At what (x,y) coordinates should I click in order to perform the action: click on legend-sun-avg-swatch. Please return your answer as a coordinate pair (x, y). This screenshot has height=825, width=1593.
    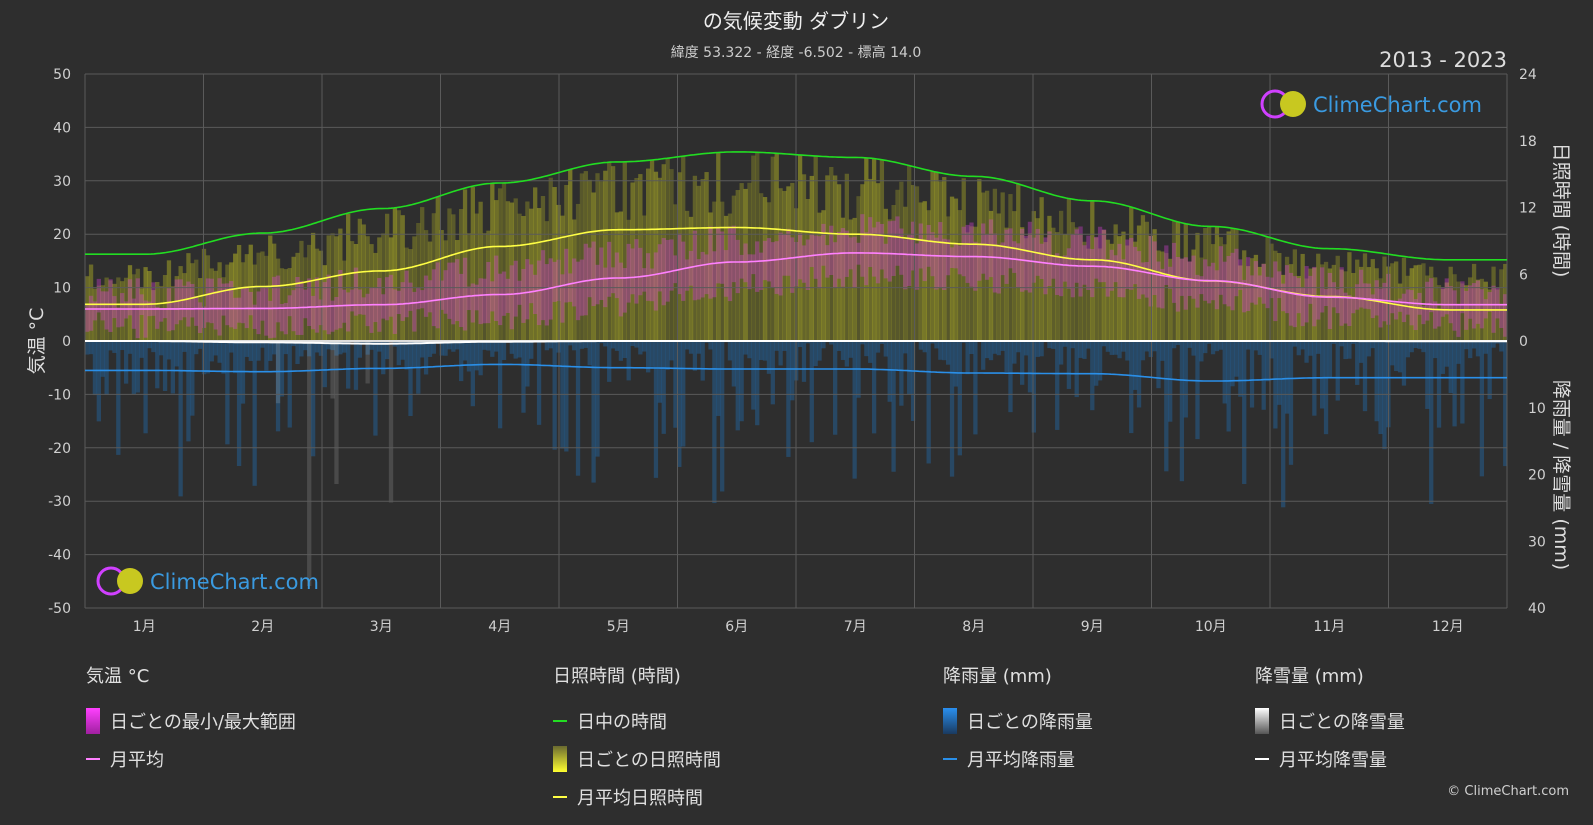
    Looking at the image, I should click on (560, 797).